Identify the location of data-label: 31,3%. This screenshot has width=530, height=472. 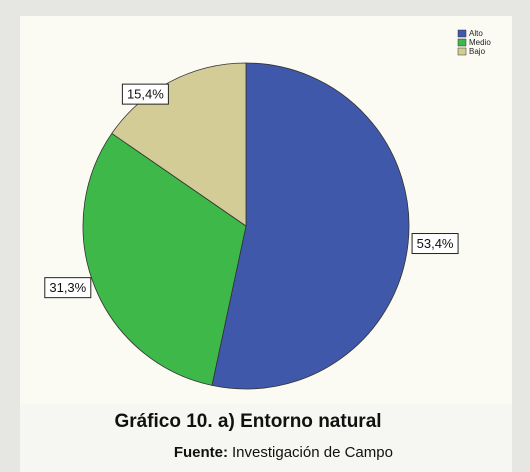
(67, 287).